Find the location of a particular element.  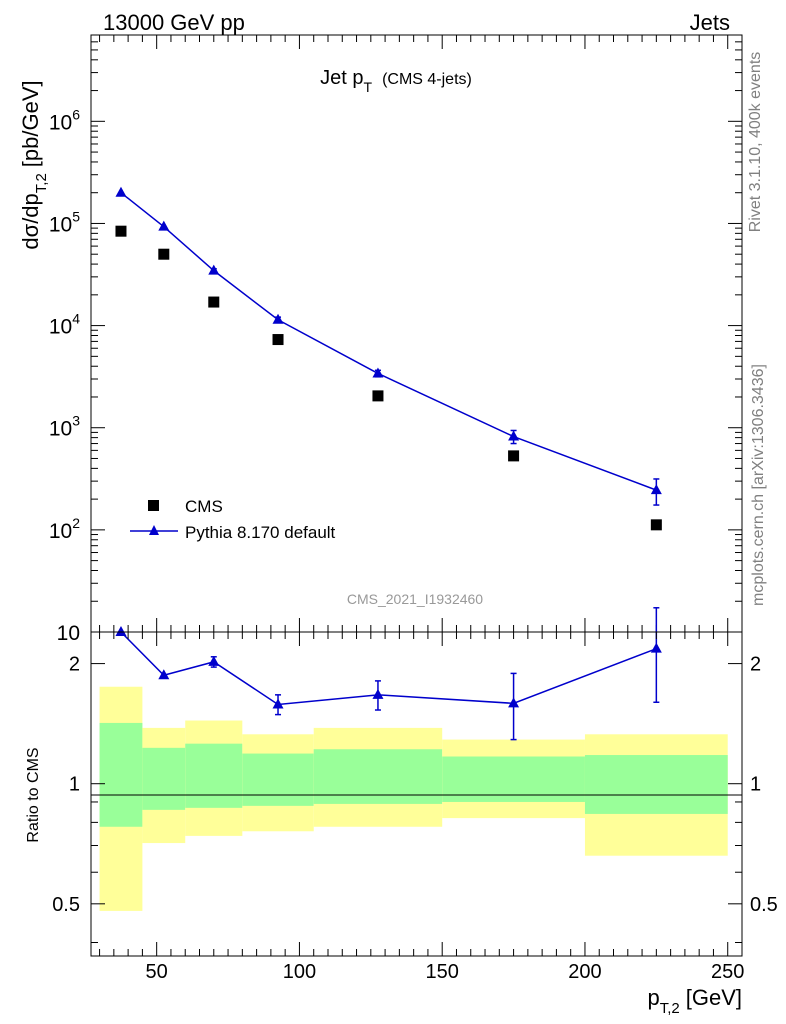

ratio-y-tick-label-left: 2 is located at coordinates (74, 665).